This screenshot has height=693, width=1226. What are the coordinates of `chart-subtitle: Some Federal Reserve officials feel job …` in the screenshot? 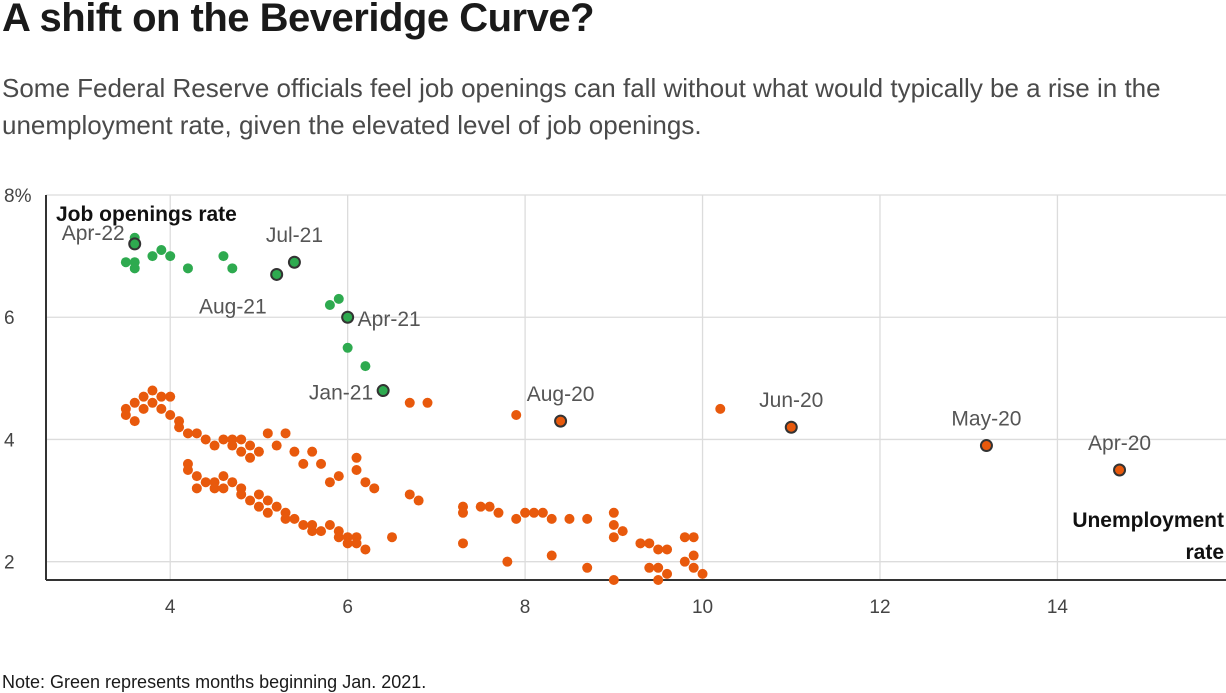 It's located at (581, 106).